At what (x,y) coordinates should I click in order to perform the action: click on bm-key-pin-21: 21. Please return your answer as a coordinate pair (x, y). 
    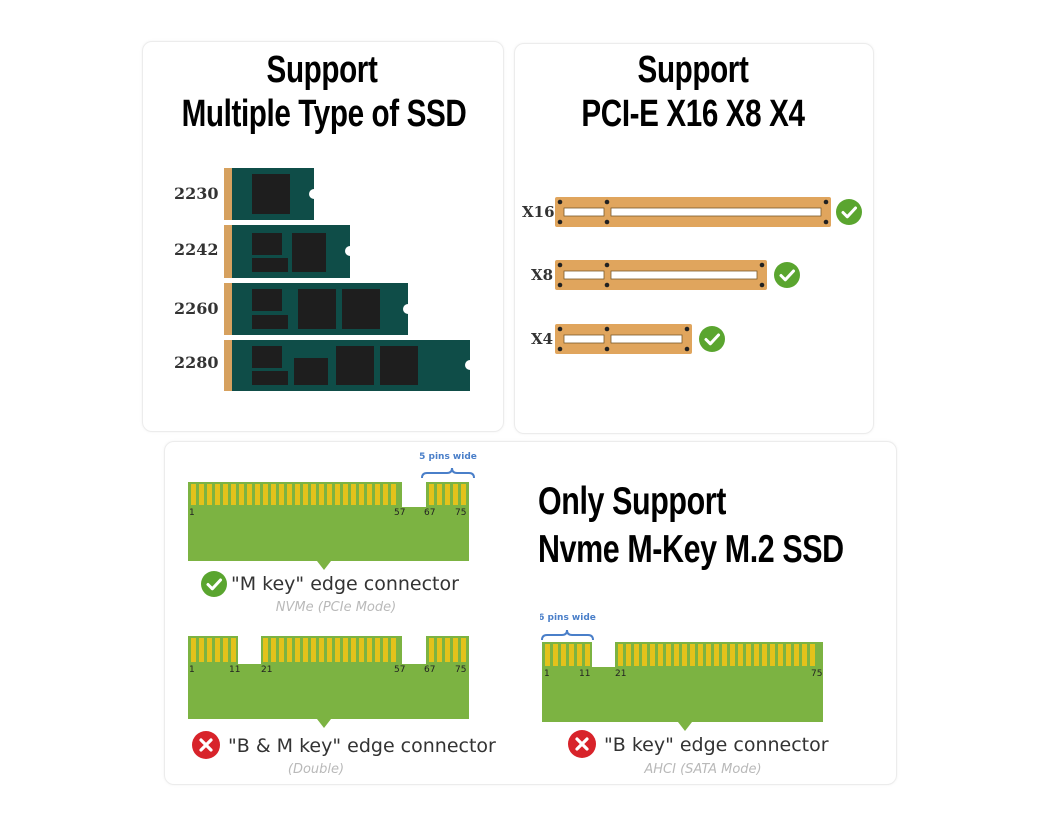
    Looking at the image, I should click on (266, 670).